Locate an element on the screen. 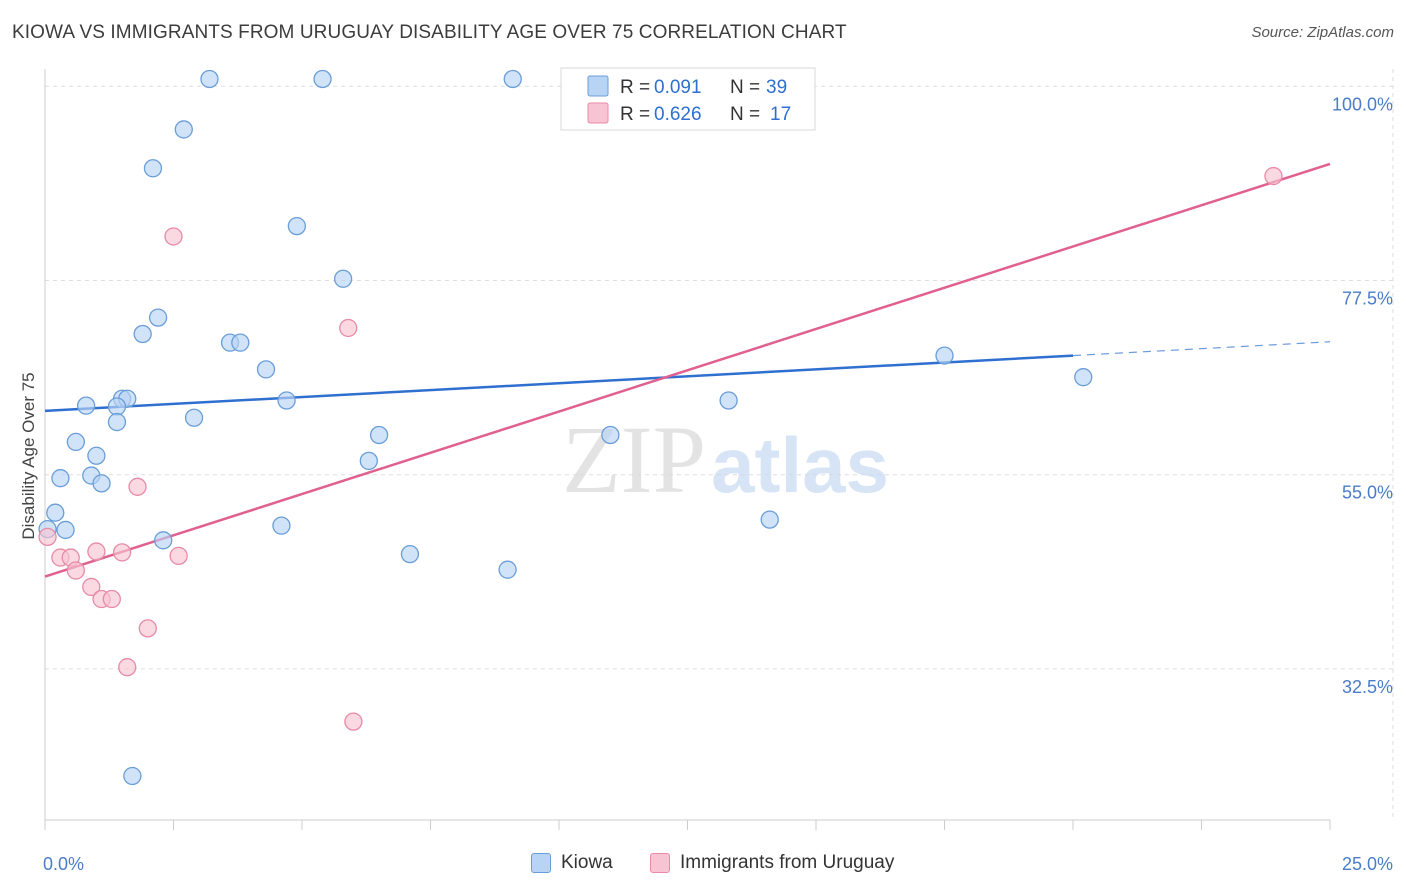 The height and width of the screenshot is (892, 1406). legend-label-kiowa: Kiowa is located at coordinates (587, 862).